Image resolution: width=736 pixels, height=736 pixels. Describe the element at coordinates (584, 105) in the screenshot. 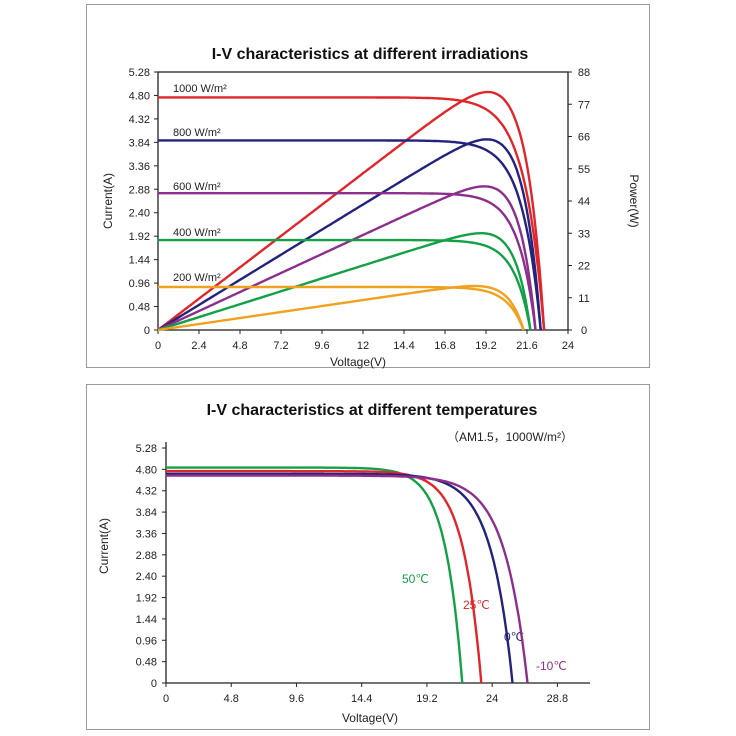

I see `chart1-y2-tick-label: 77` at that location.